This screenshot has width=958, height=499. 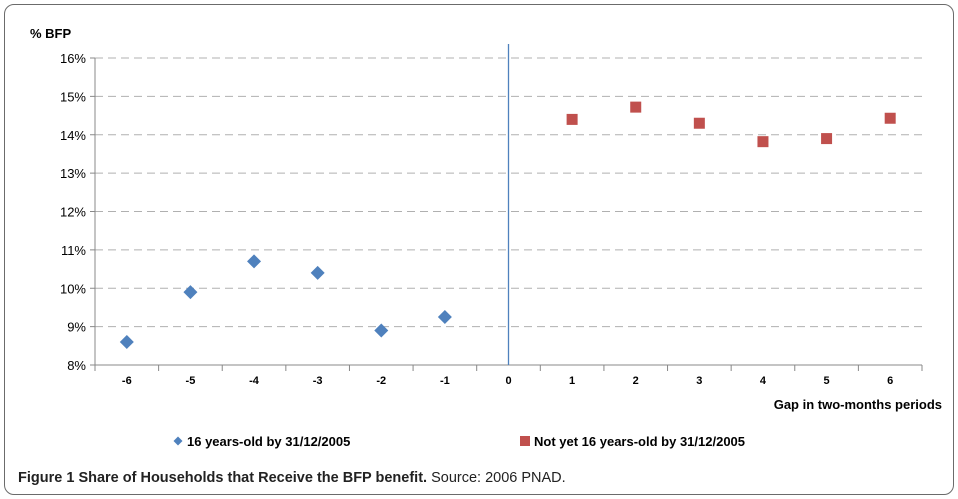 What do you see at coordinates (318, 381) in the screenshot?
I see `x-tick-label: -3` at bounding box center [318, 381].